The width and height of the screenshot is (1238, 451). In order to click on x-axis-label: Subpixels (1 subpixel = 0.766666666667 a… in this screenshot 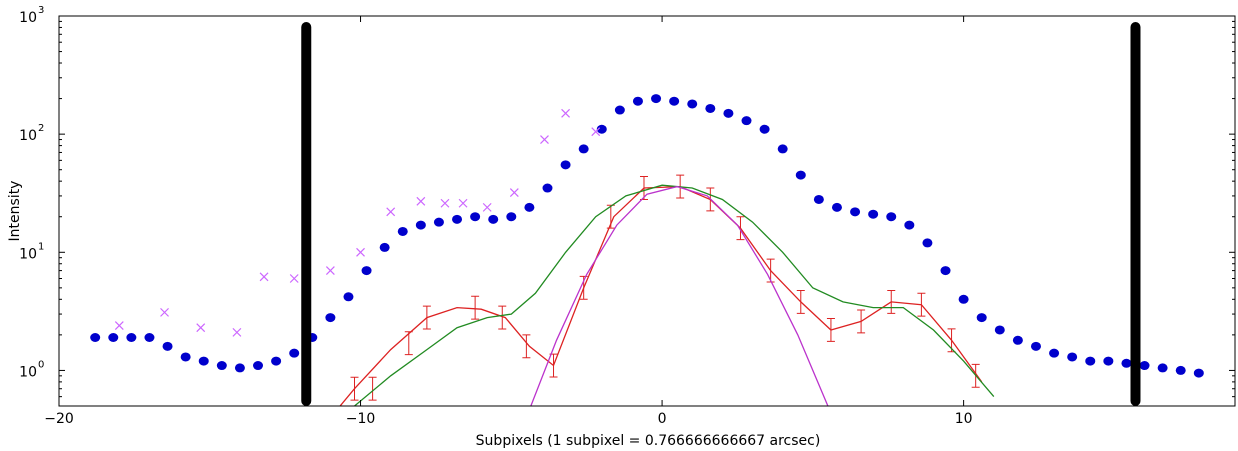, I will do `click(648, 441)`.